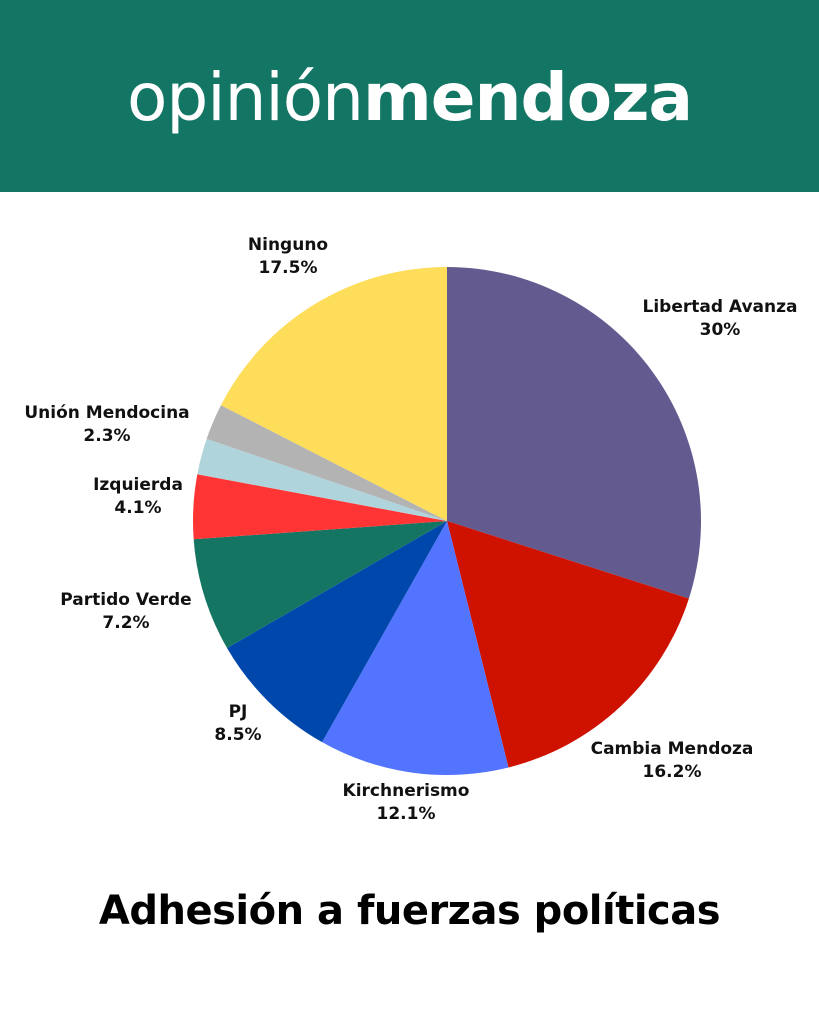  I want to click on pie-slice-union-mendocina, so click(326, 463).